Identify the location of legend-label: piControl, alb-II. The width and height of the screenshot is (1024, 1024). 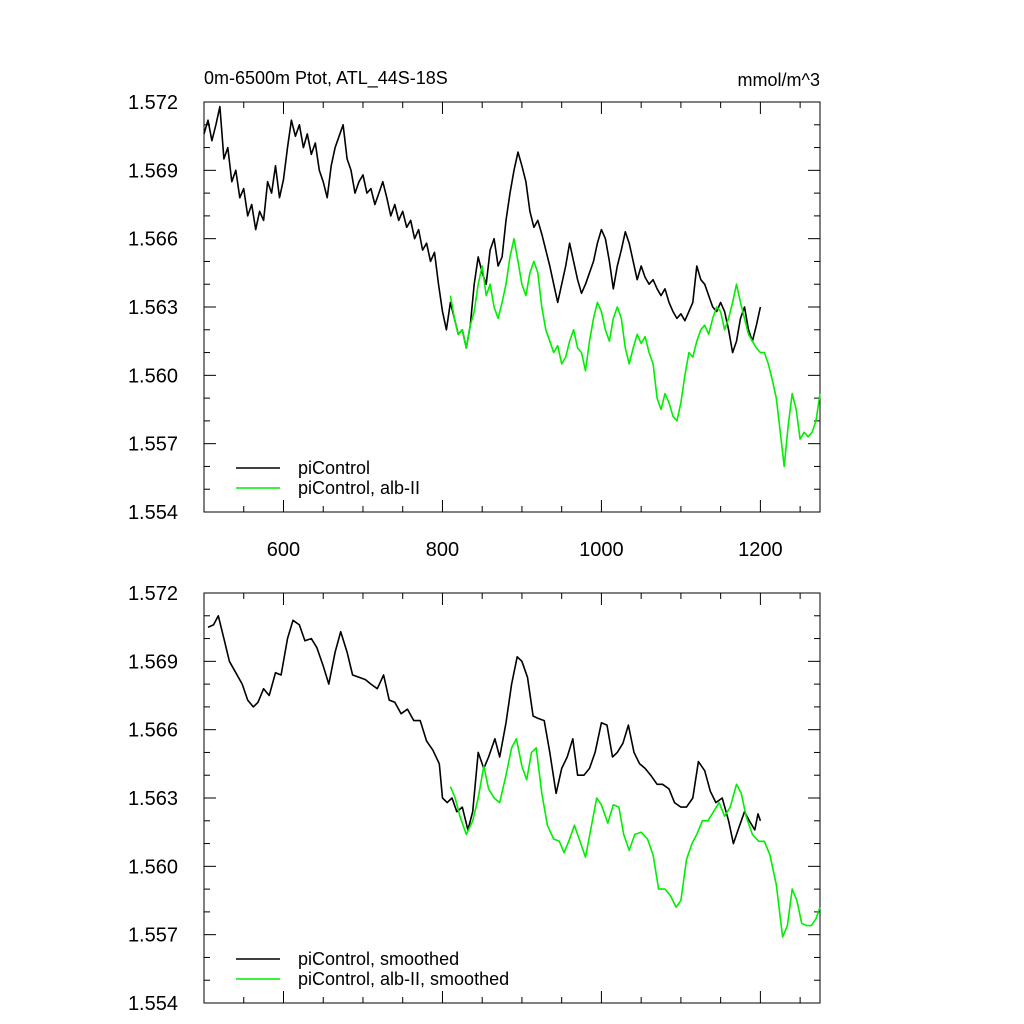
(359, 488).